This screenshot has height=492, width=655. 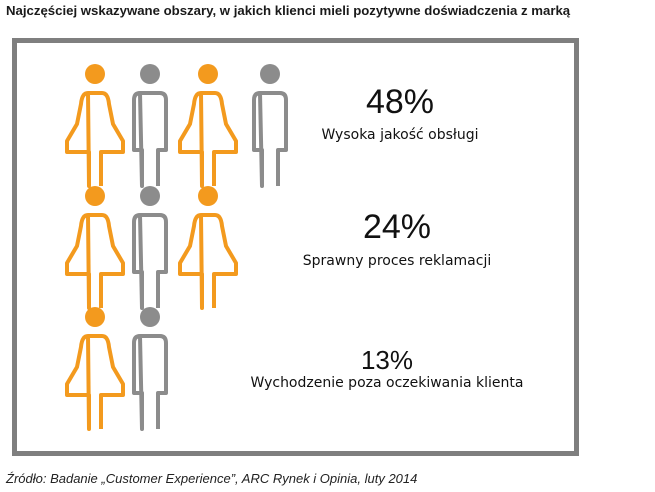 What do you see at coordinates (400, 102) in the screenshot?
I see `stat-value-1: 48%` at bounding box center [400, 102].